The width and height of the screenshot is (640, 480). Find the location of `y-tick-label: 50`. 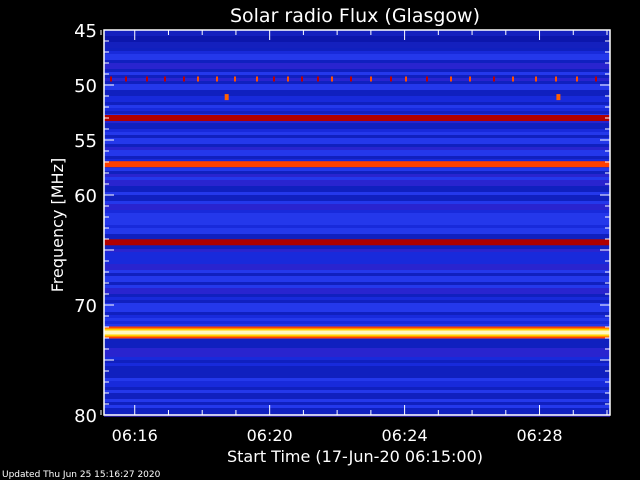

y-tick-label: 50 is located at coordinates (85, 86).